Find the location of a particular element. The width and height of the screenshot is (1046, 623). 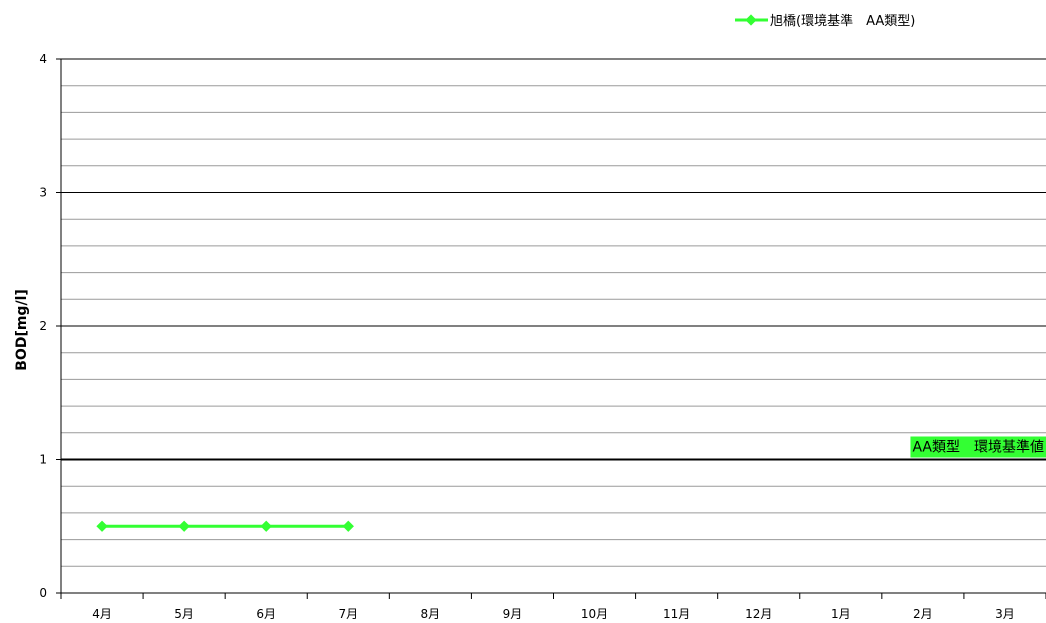

x-tick-label: 2月 is located at coordinates (923, 614).